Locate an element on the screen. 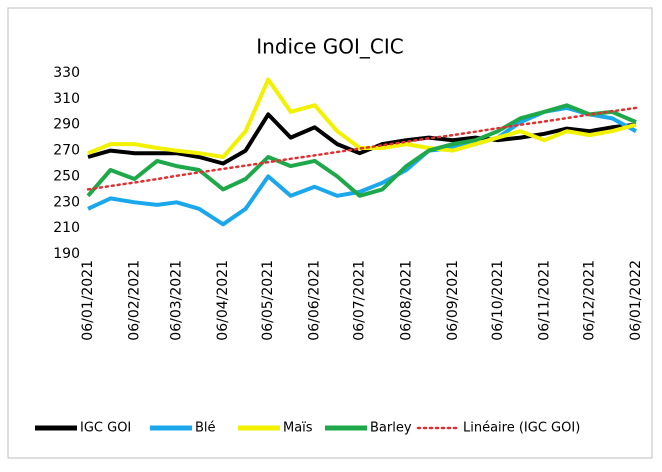  x-tick-label: 06/01/2021 is located at coordinates (88, 300).